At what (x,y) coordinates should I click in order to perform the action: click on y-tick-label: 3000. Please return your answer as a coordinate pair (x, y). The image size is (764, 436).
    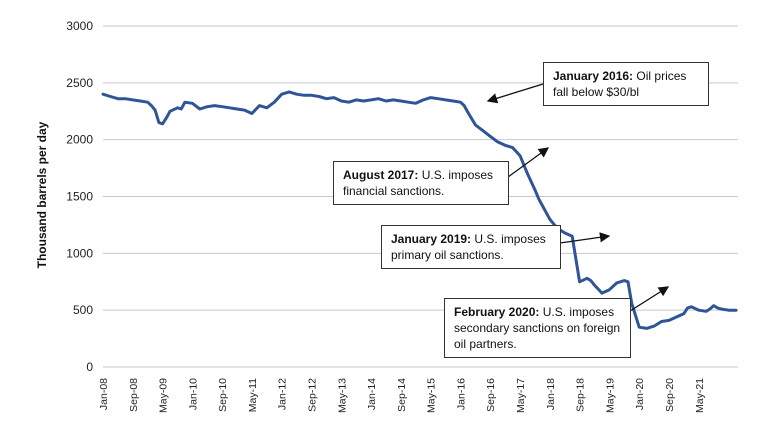
    Looking at the image, I should click on (79, 26).